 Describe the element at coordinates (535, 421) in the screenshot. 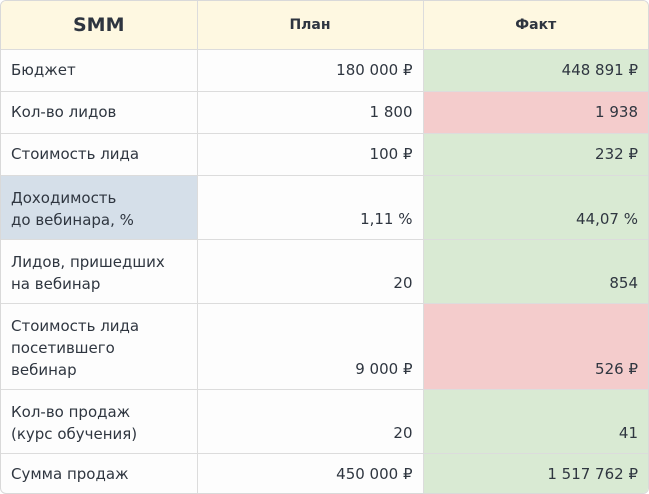

I see `fact-cell: 41` at that location.